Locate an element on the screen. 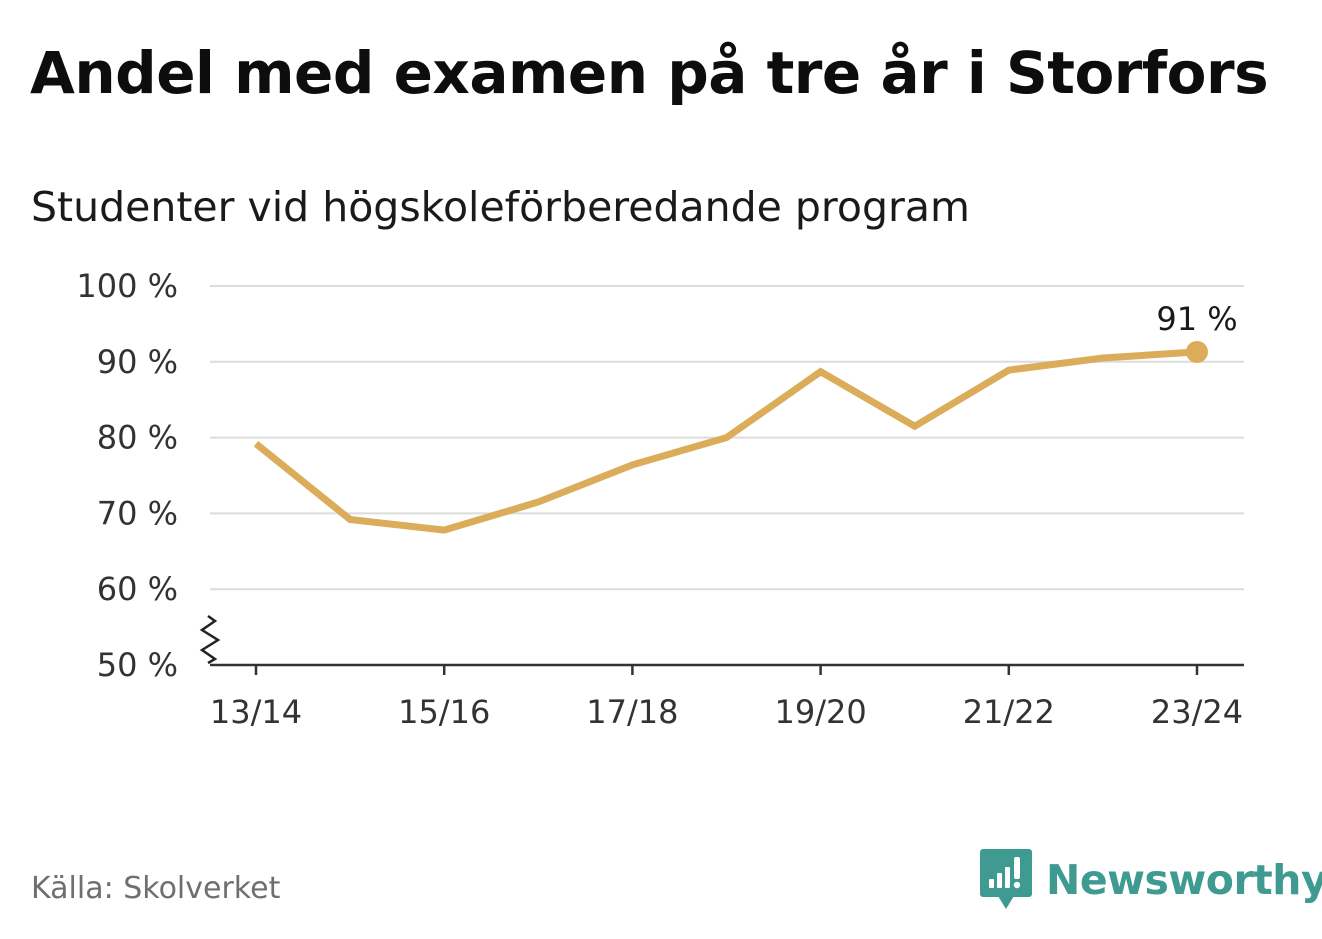  newsworthy-logo-icon is located at coordinates (1006, 879).